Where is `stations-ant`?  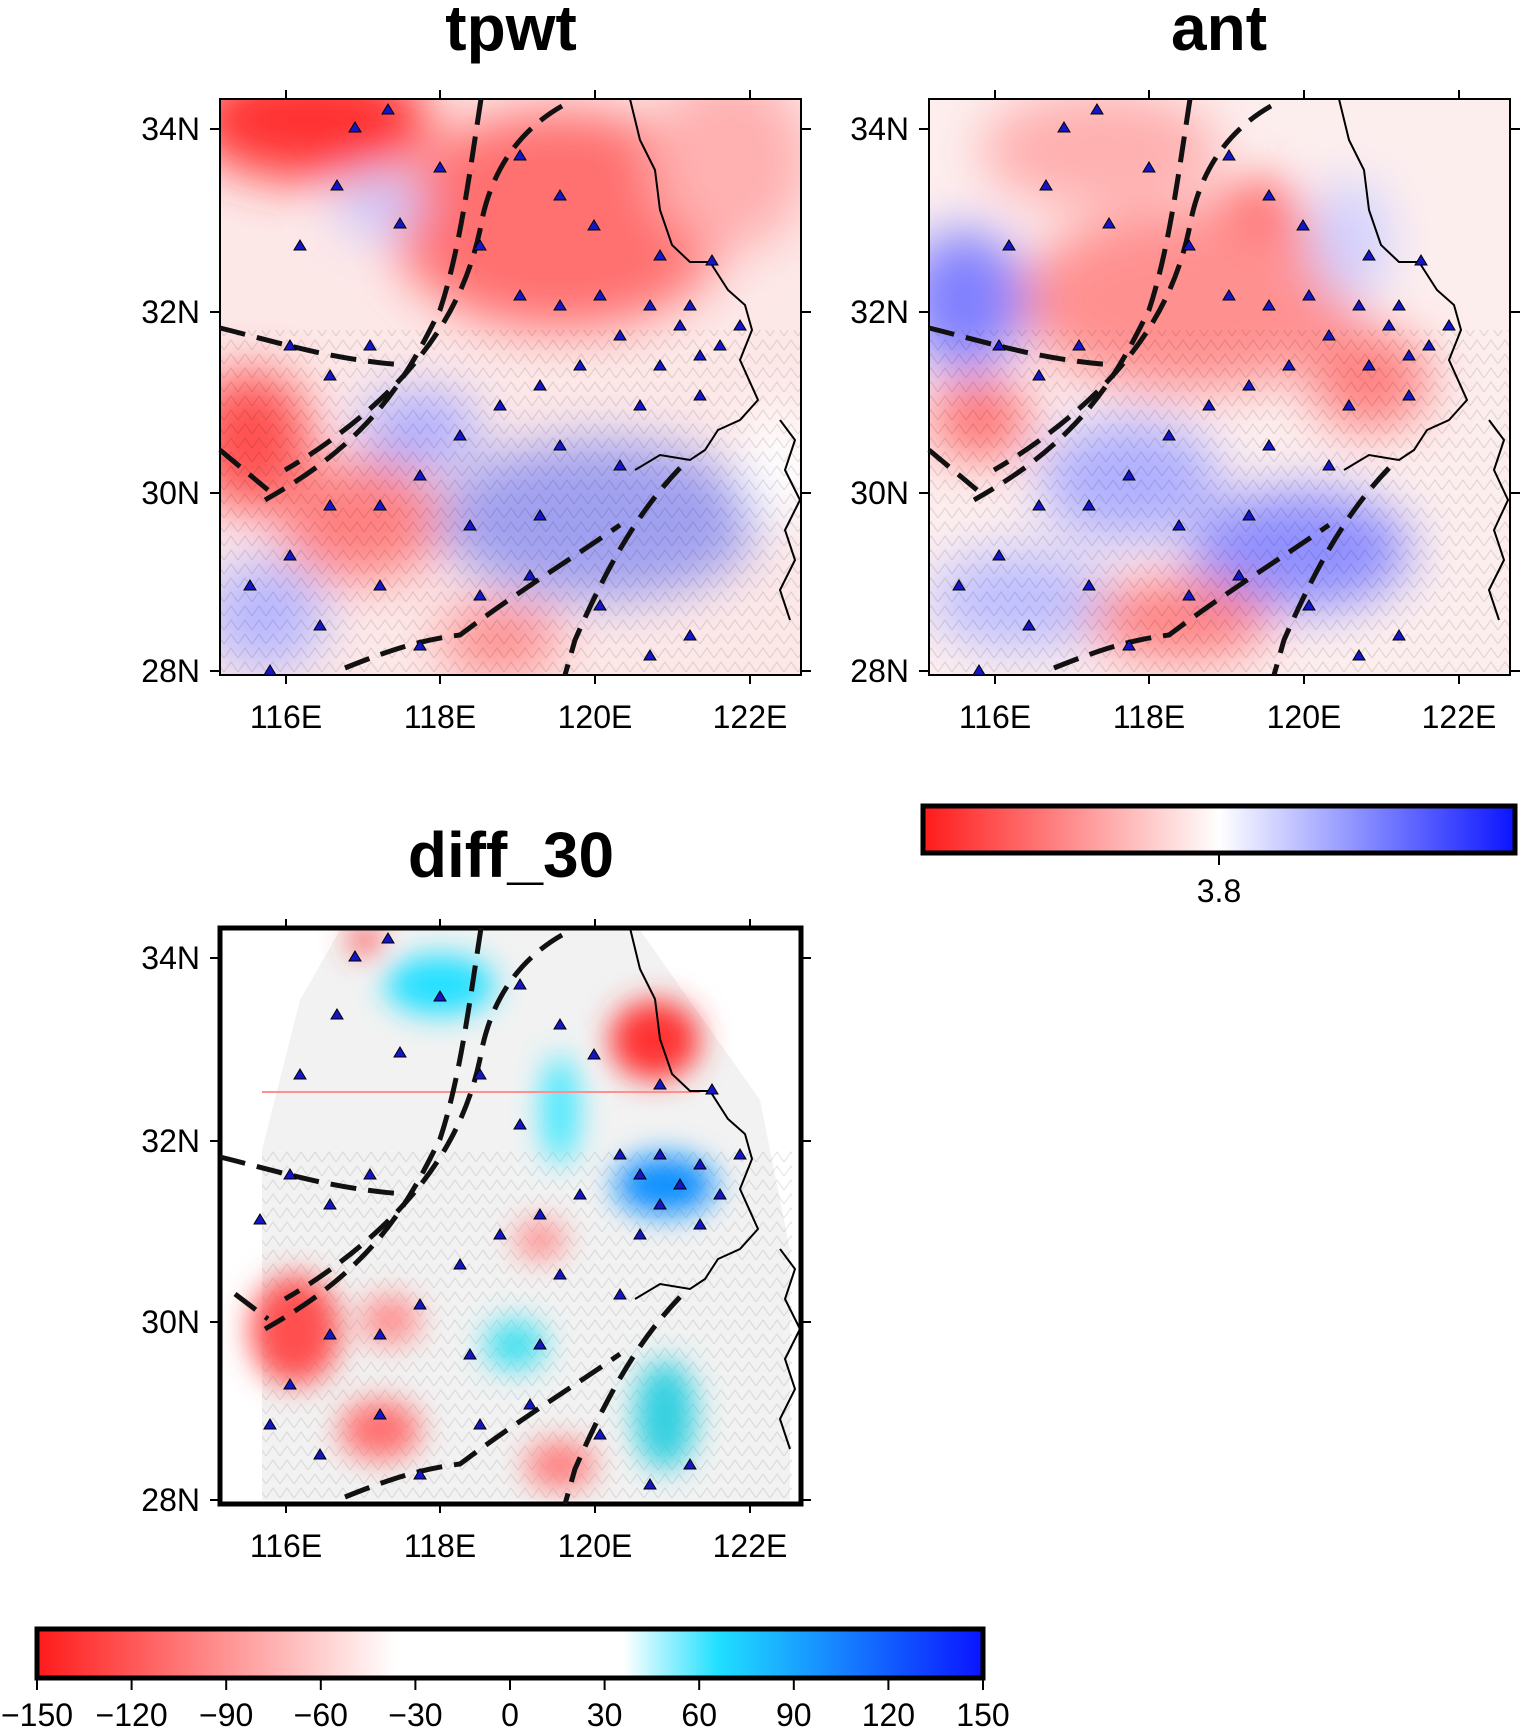 stations-ant is located at coordinates (1204, 389).